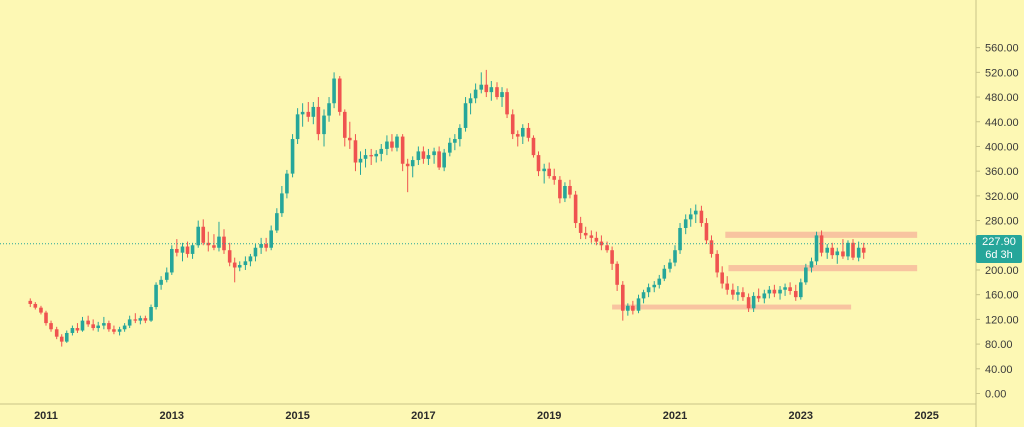  Describe the element at coordinates (999, 255) in the screenshot. I see `countdown-label: 6d 3h` at that location.